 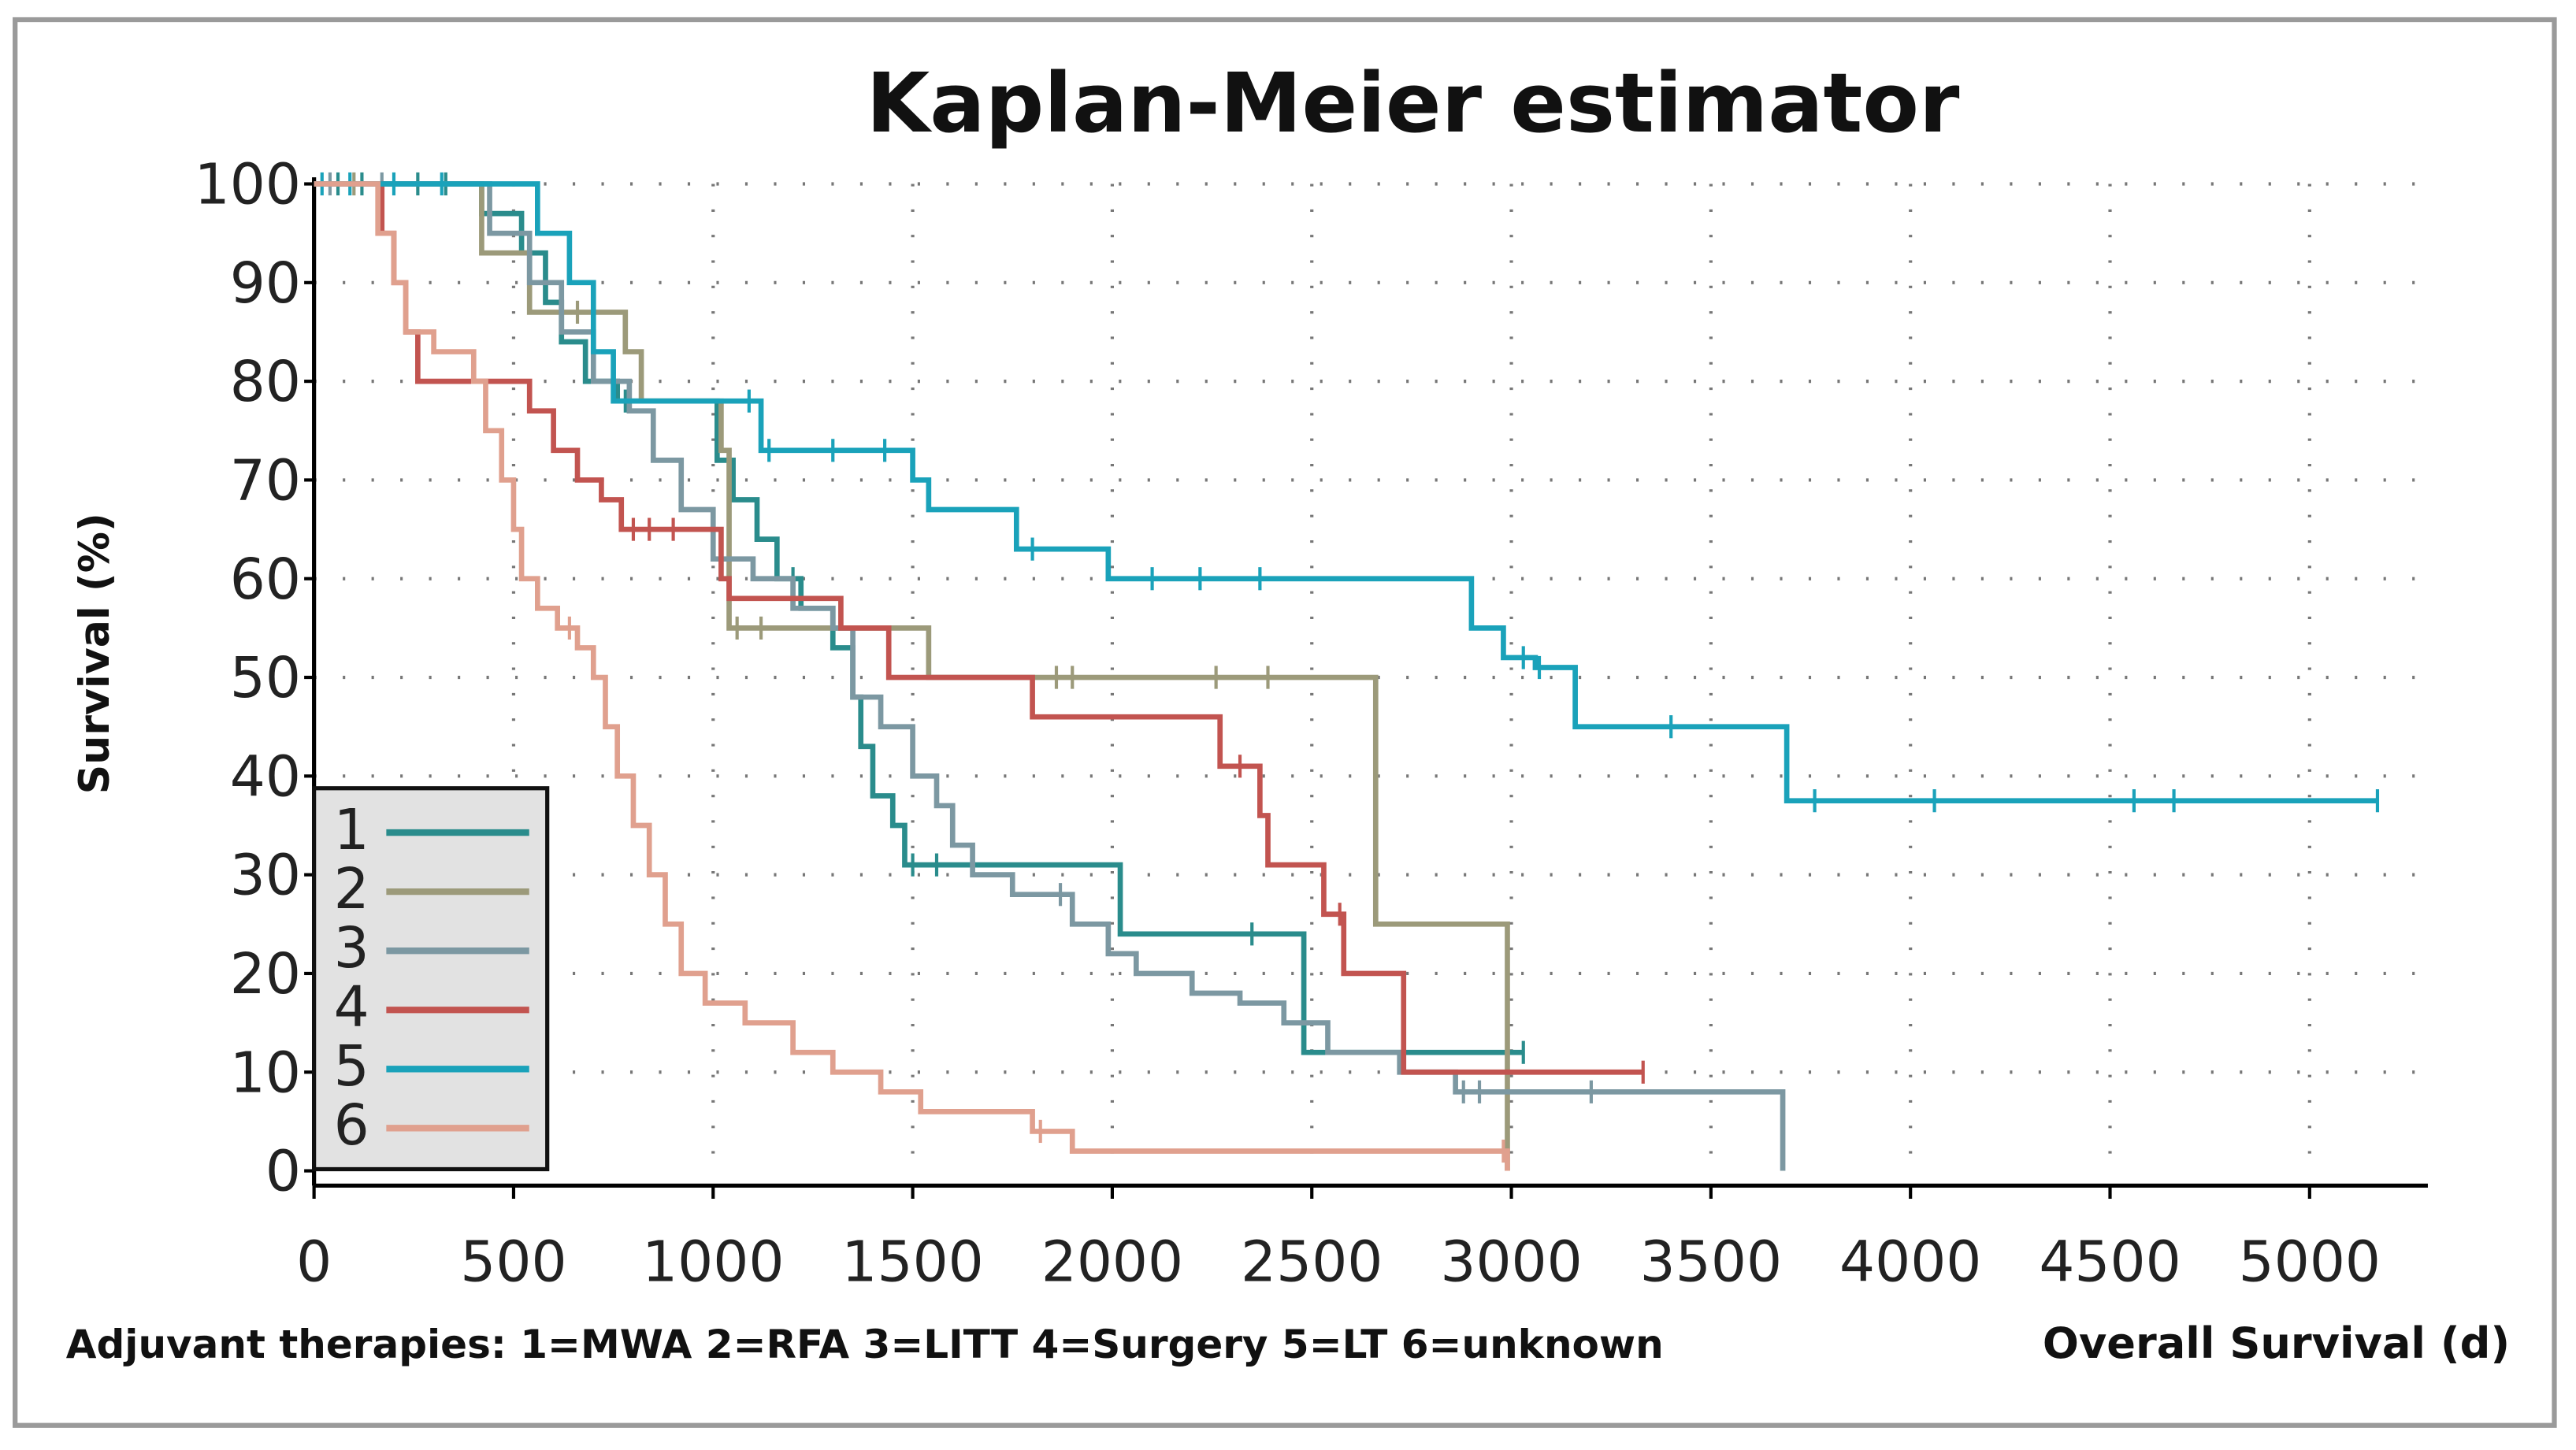 What do you see at coordinates (265, 283) in the screenshot?
I see `y-tick-label: 90` at bounding box center [265, 283].